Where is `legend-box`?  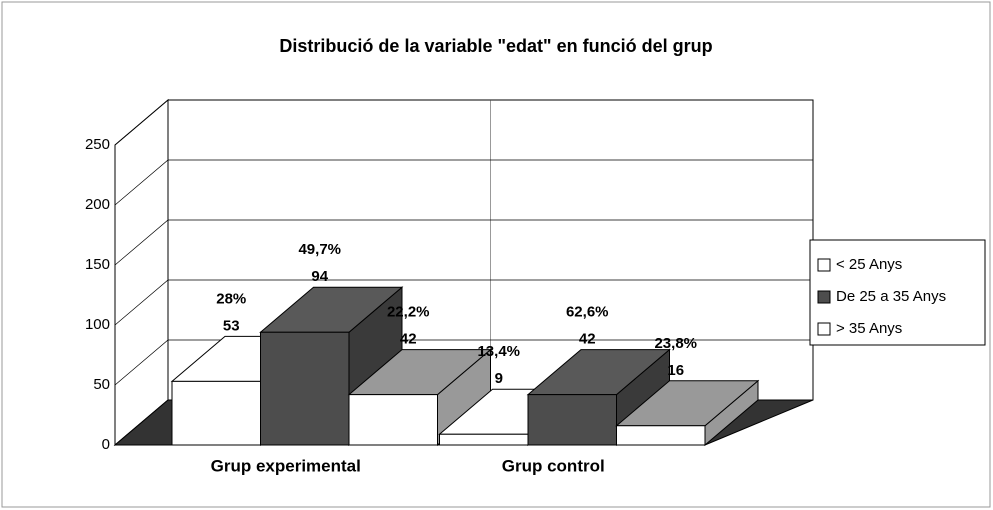 legend-box is located at coordinates (897, 292).